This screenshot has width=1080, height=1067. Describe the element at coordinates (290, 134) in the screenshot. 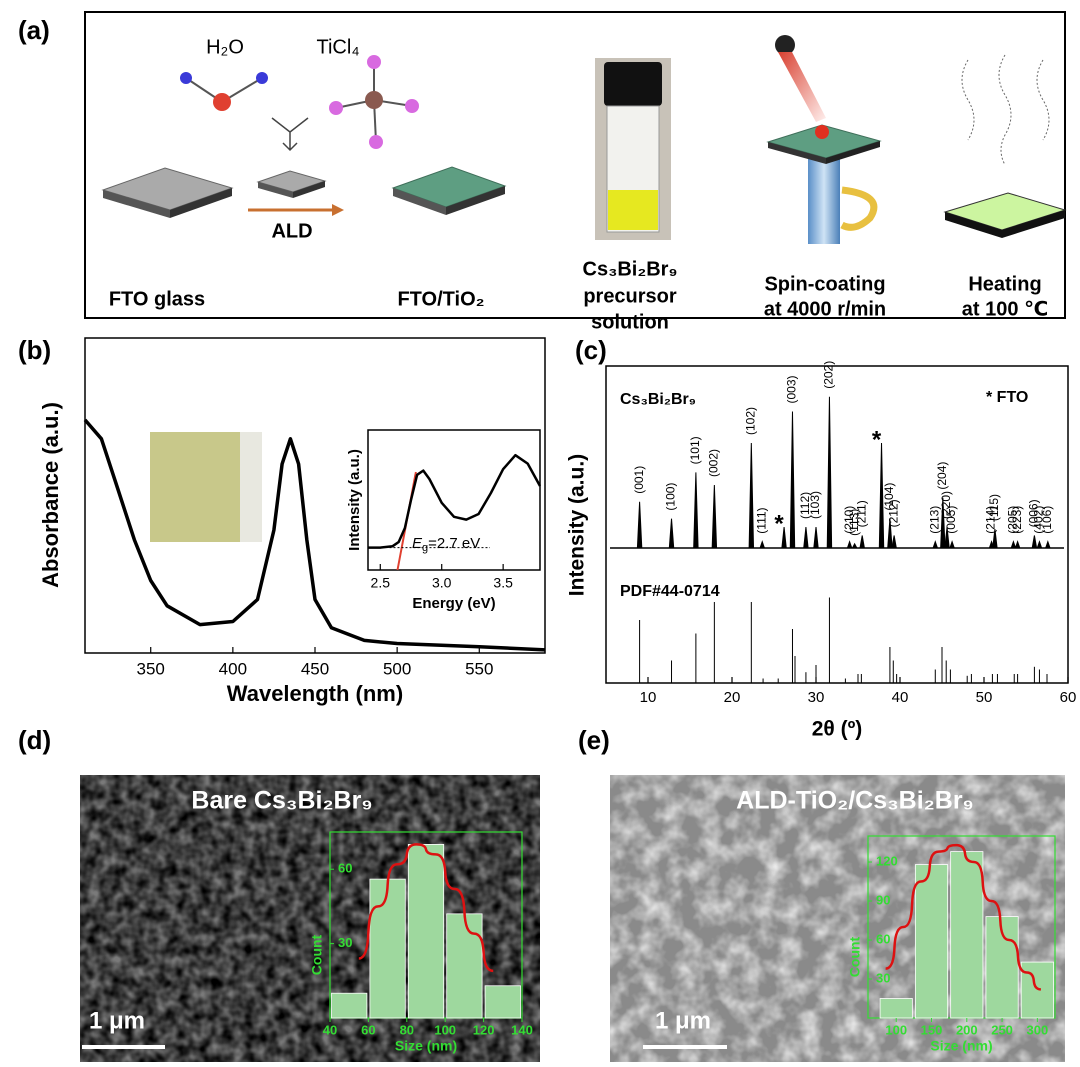

I see `merge-arrow` at that location.